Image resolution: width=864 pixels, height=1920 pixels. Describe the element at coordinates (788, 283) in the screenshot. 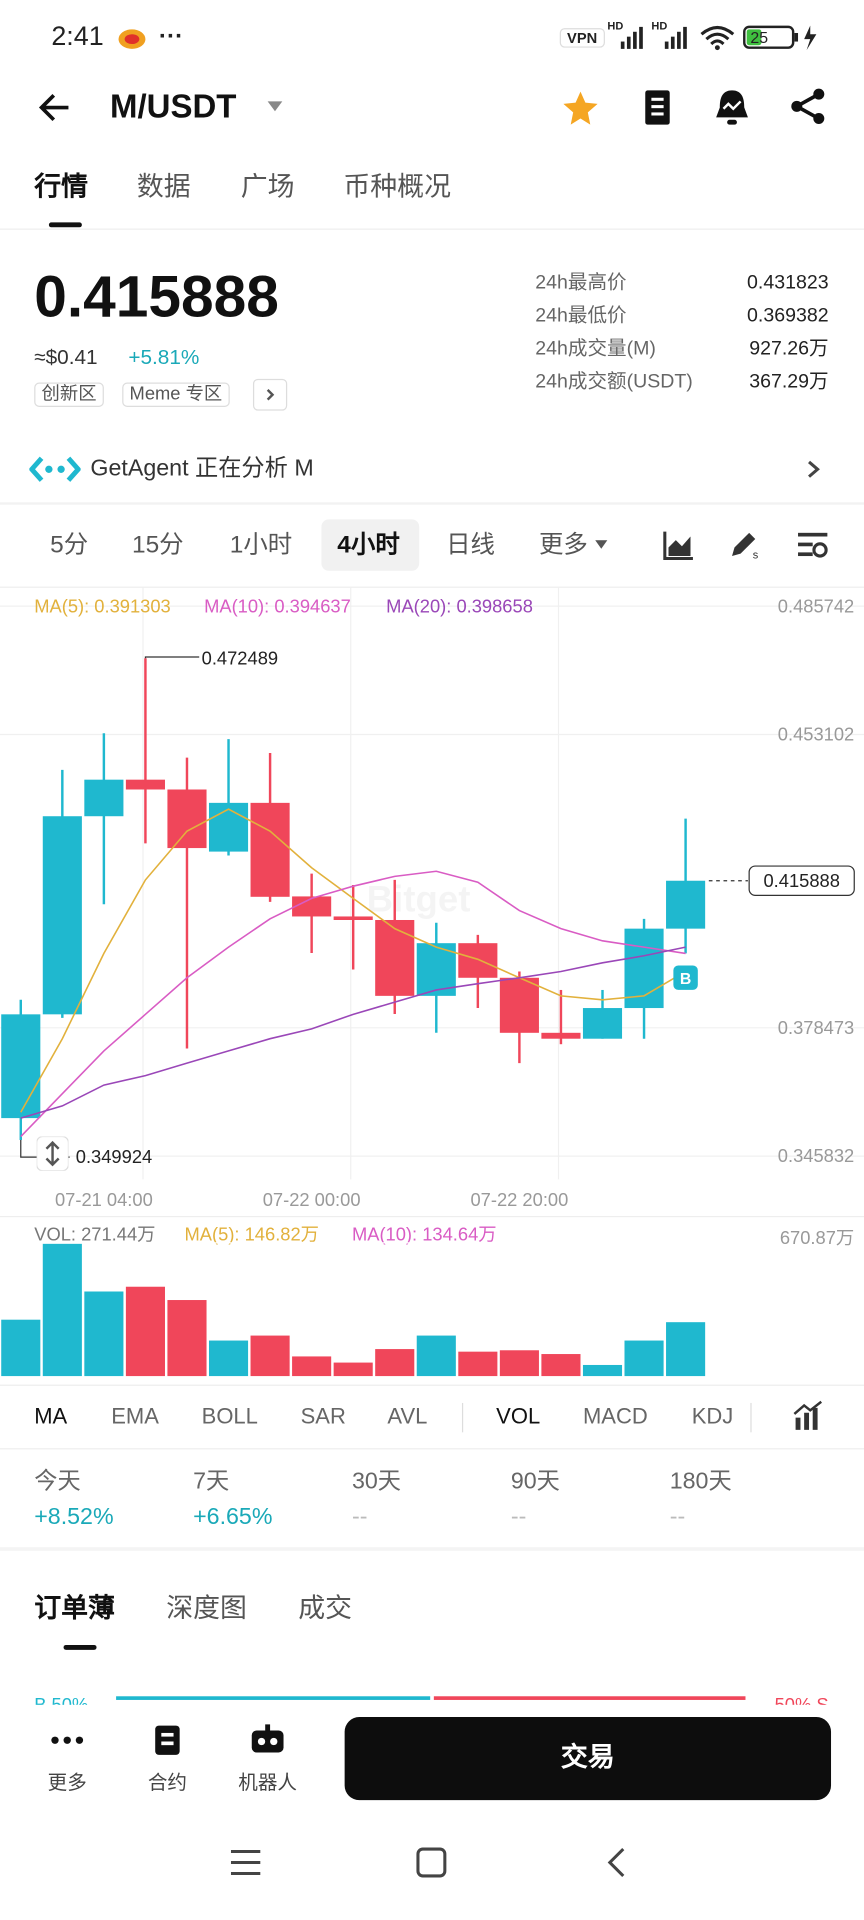

I see `stat-value: 0.431823` at that location.